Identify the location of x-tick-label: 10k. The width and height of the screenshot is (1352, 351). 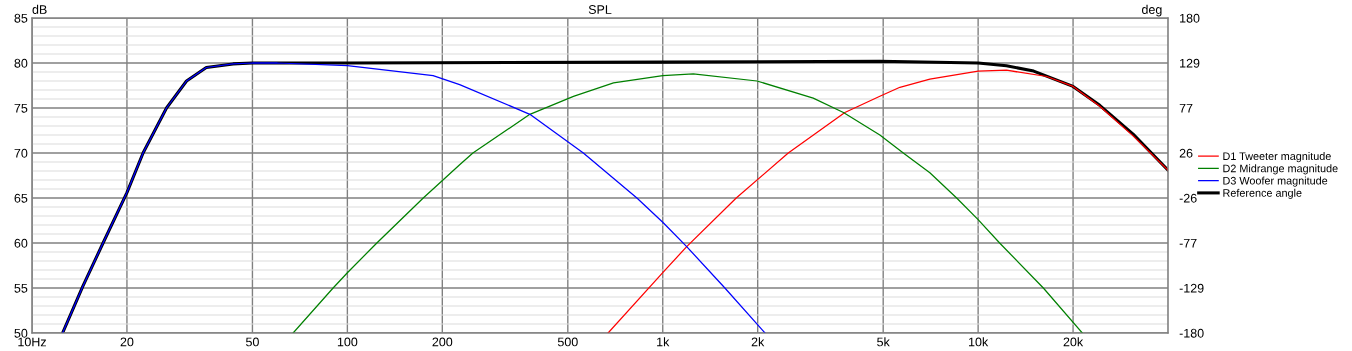
(979, 342).